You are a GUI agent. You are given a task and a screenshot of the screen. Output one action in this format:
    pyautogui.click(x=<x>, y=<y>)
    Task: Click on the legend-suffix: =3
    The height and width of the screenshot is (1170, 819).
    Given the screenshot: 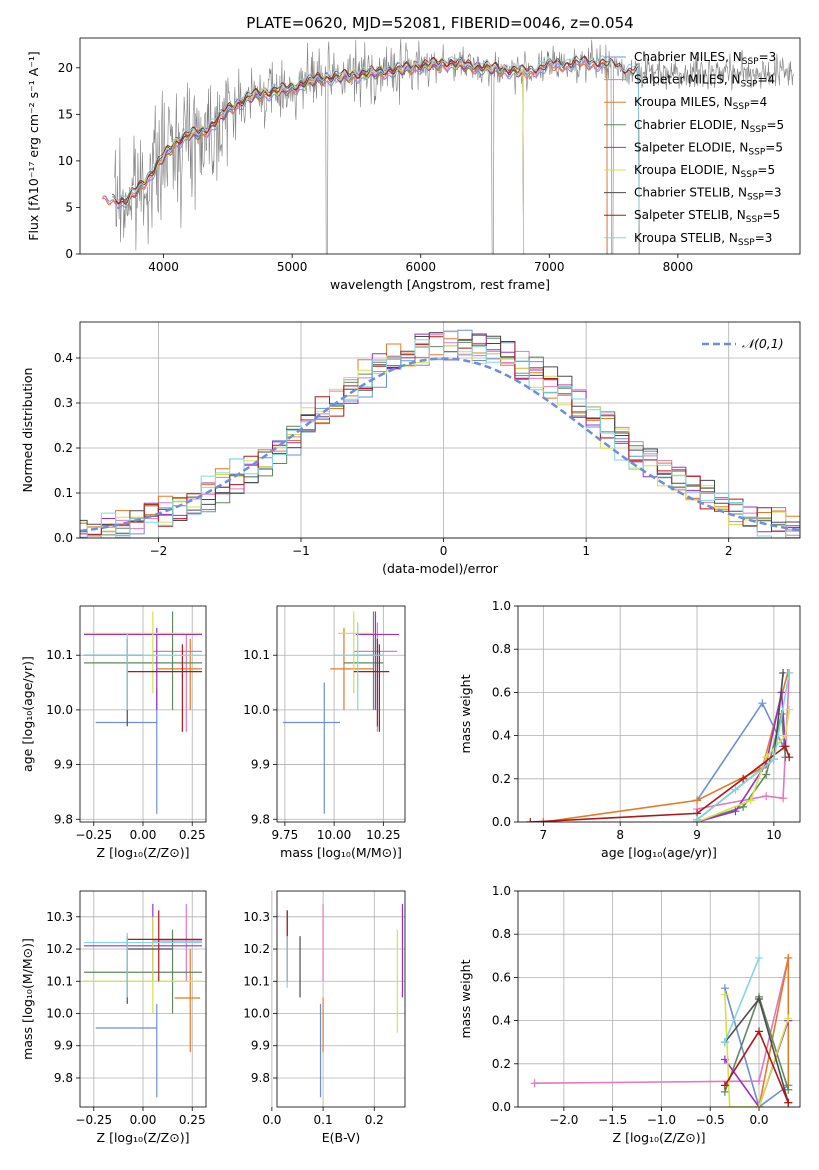 What is the action you would take?
    pyautogui.click(x=768, y=57)
    